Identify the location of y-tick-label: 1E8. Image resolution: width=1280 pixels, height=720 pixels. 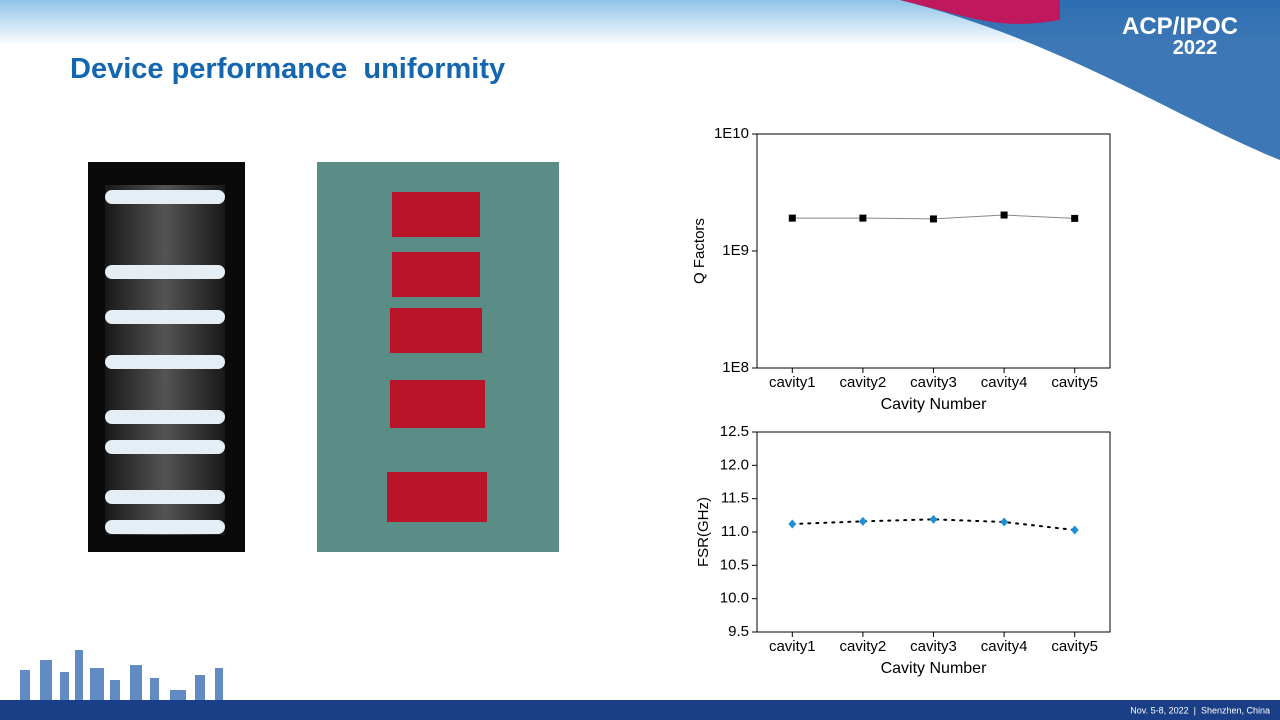
(735, 367).